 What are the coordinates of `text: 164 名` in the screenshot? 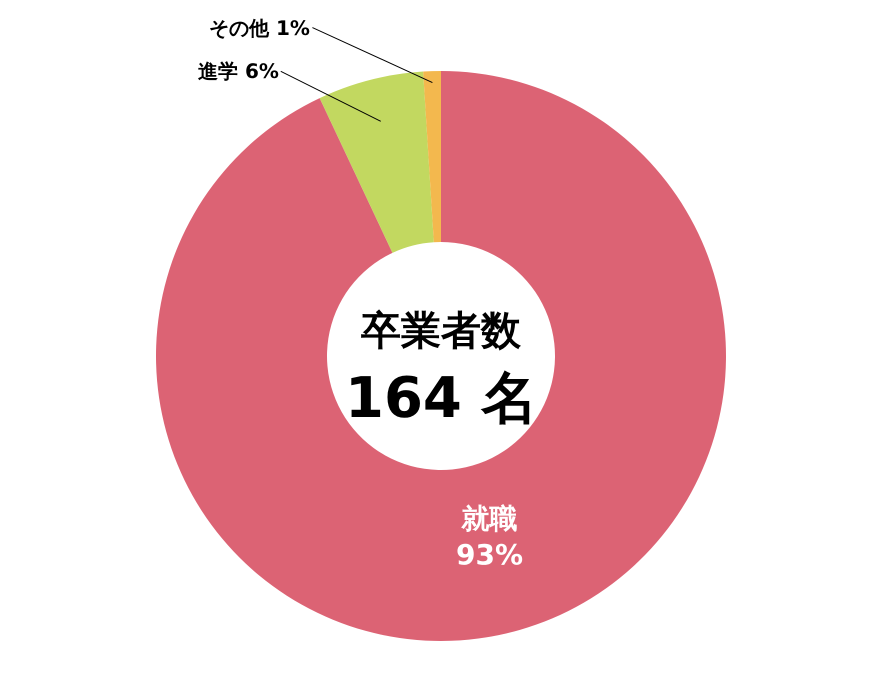 It's located at (441, 398).